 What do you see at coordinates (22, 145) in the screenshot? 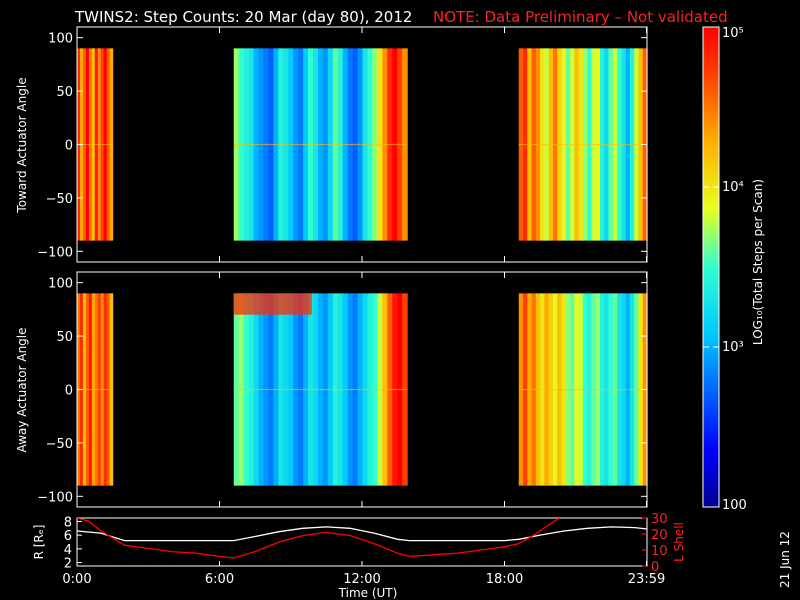
I see `toward-ylabel: Toward Actuator Angle` at bounding box center [22, 145].